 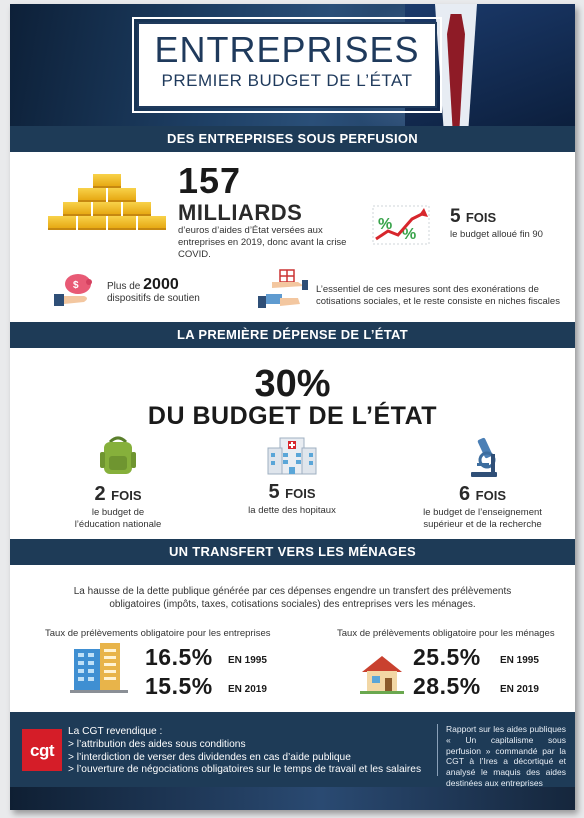 What do you see at coordinates (292, 335) in the screenshot?
I see `section-heading-depense: LA PREMIÈRE DÉPENSE DE L’ÉTAT` at bounding box center [292, 335].